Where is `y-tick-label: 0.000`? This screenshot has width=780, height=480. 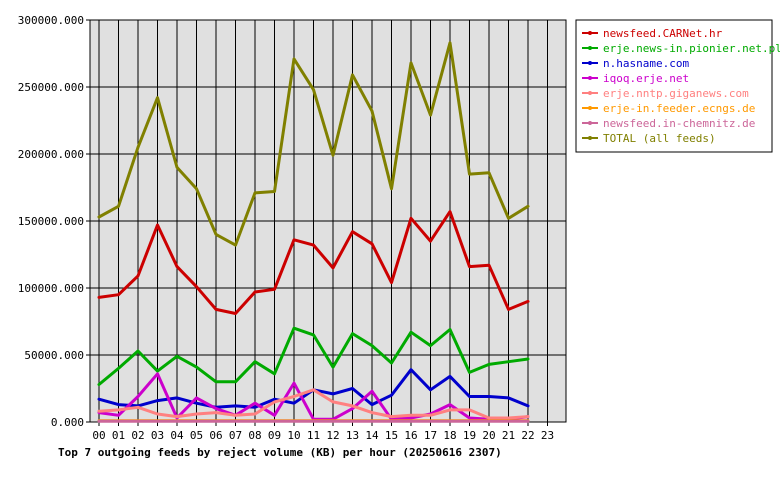 y-tick-label: 0.000 is located at coordinates (67, 422).